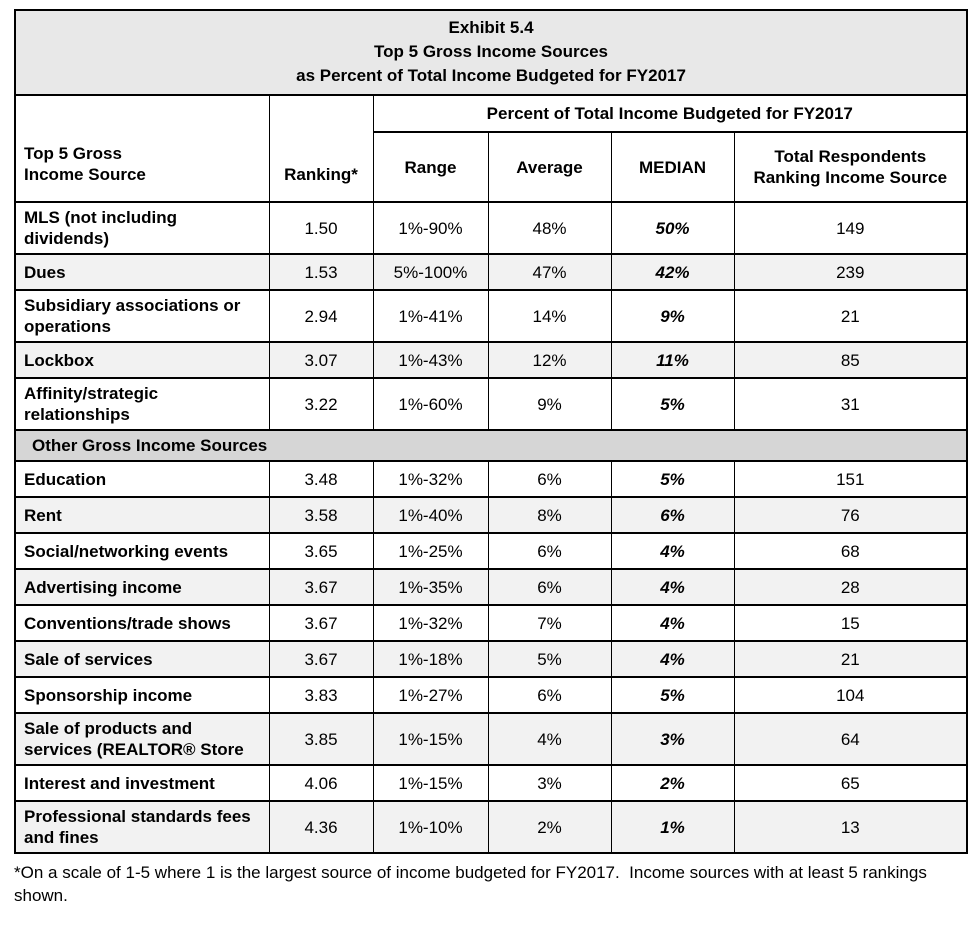 This screenshot has height=930, width=980. Describe the element at coordinates (321, 360) in the screenshot. I see `cell-ranking: 3.07` at that location.